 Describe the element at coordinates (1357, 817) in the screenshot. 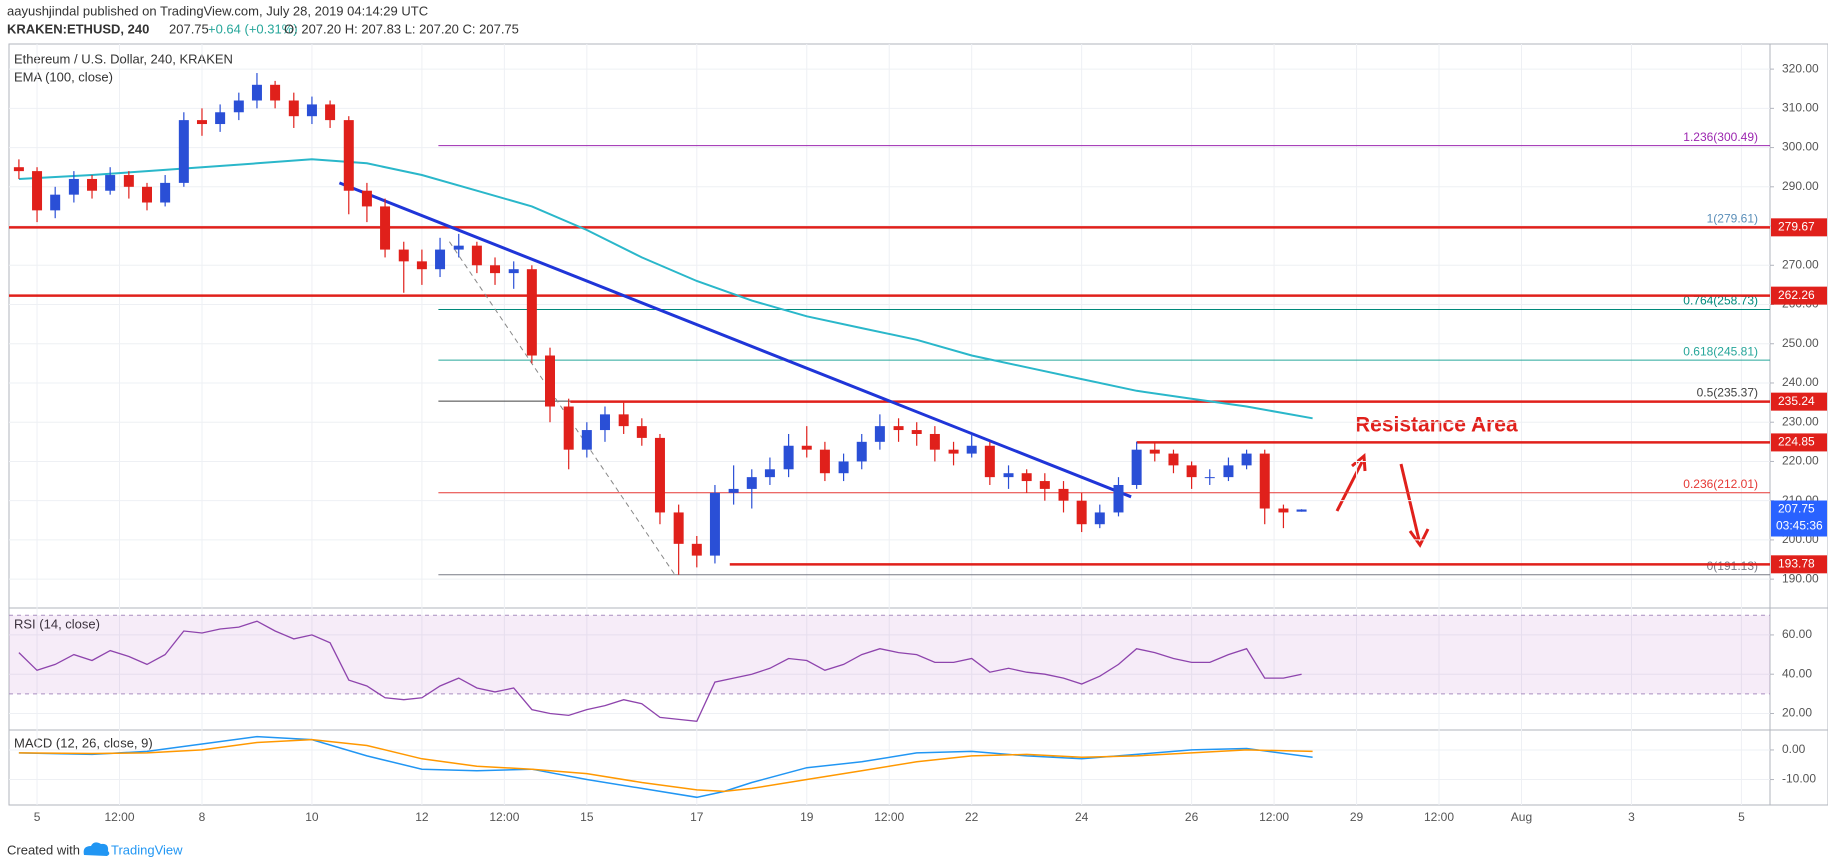

I see `x-tick-label: 29` at that location.